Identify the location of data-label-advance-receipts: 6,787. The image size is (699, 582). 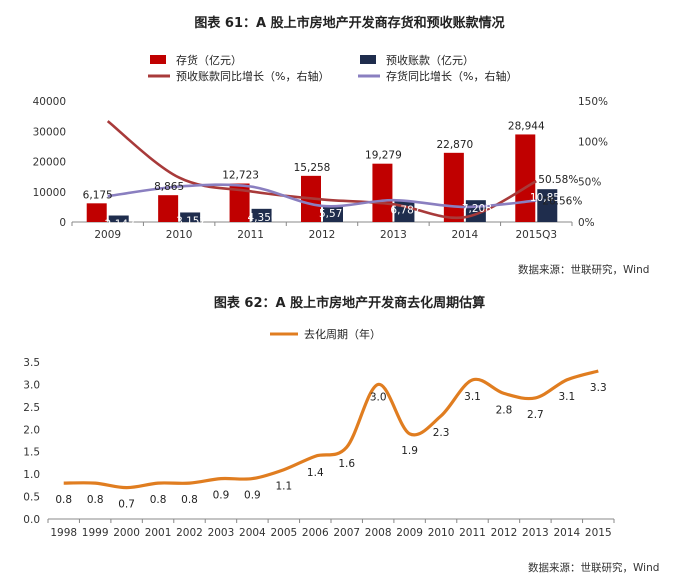
(405, 210).